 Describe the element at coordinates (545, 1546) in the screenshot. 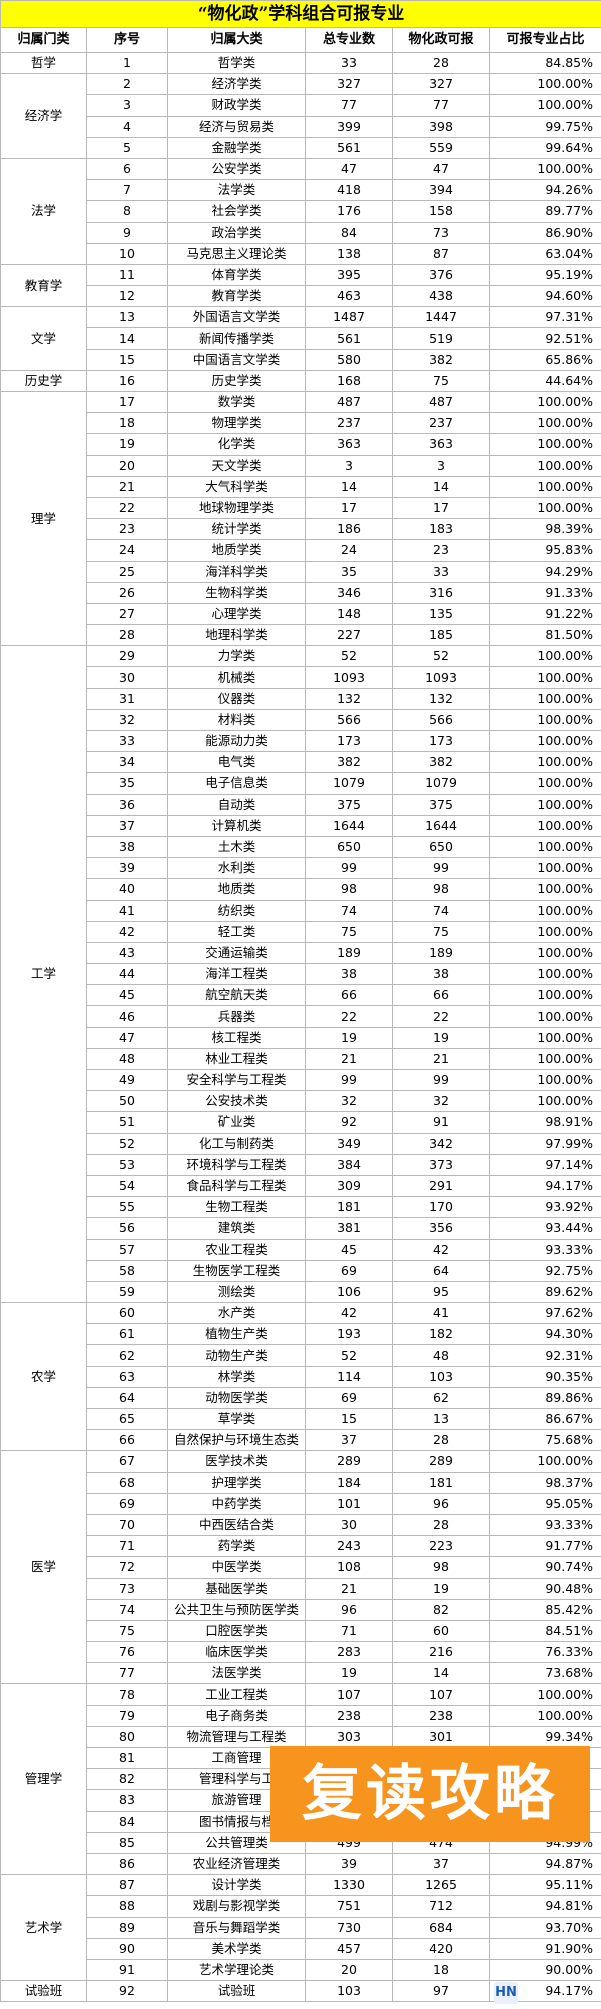

I see `ratio-cell: 91.77%` at that location.